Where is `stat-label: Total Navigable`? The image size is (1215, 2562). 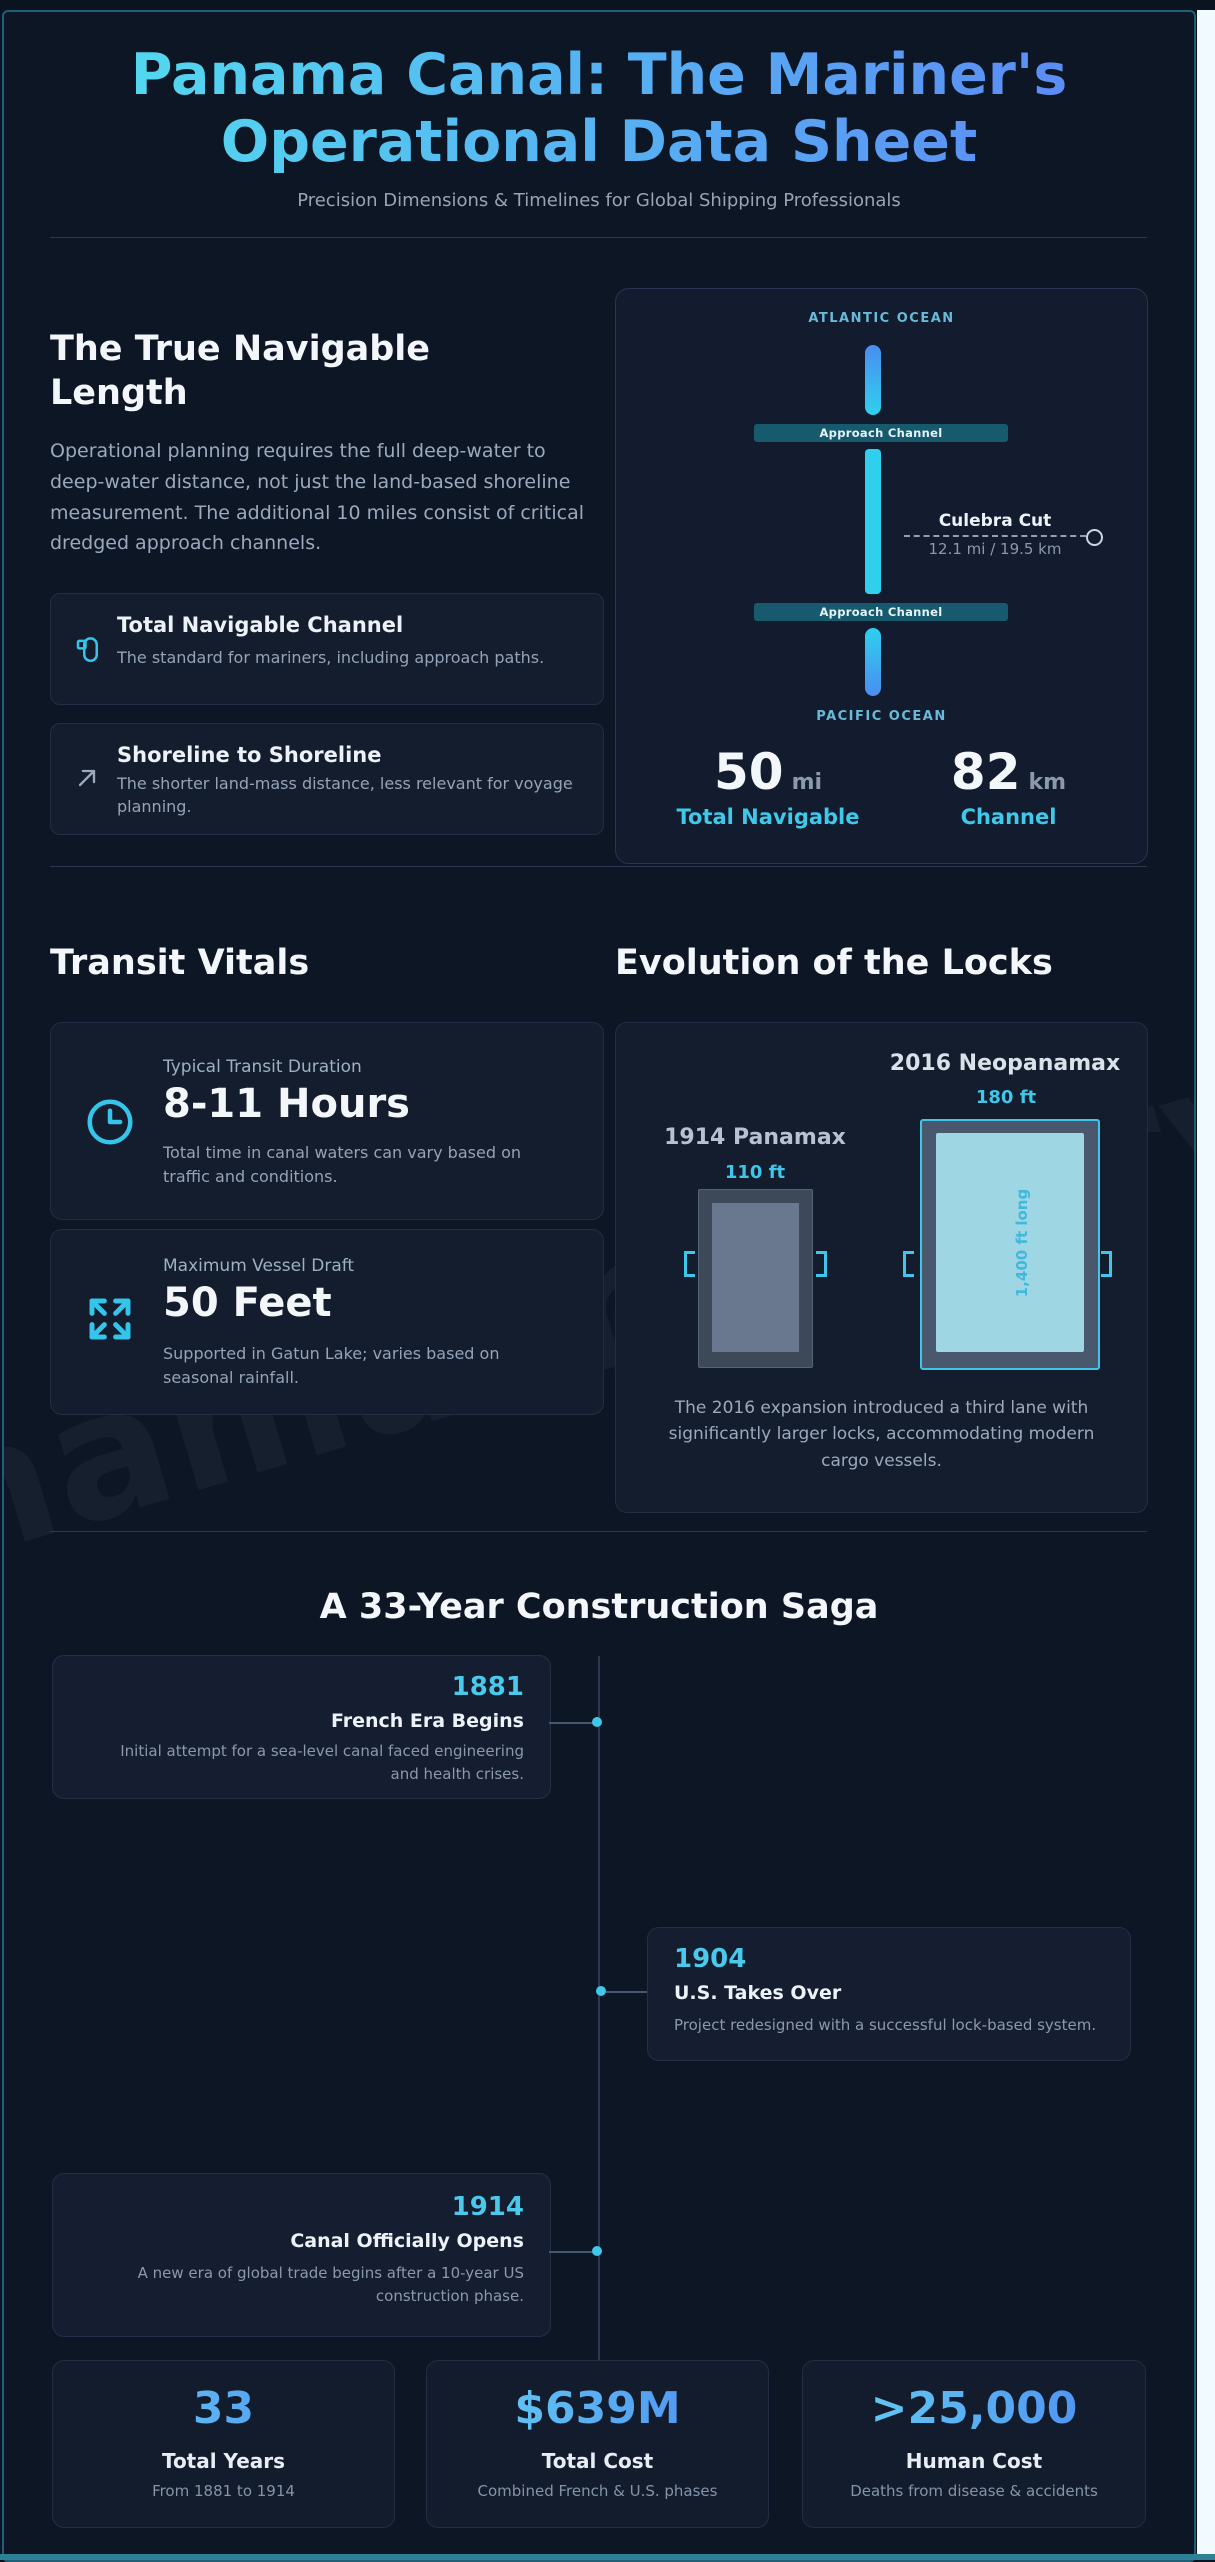 stat-label: Total Navigable is located at coordinates (768, 817).